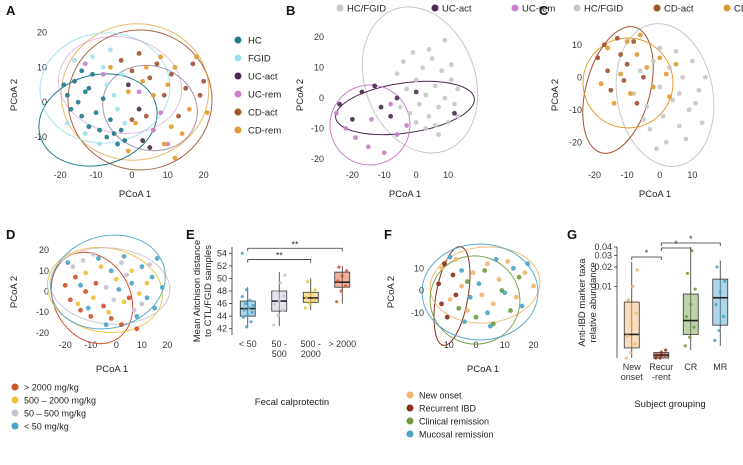  What do you see at coordinates (691, 239) in the screenshot?
I see `significance-label: *` at bounding box center [691, 239].